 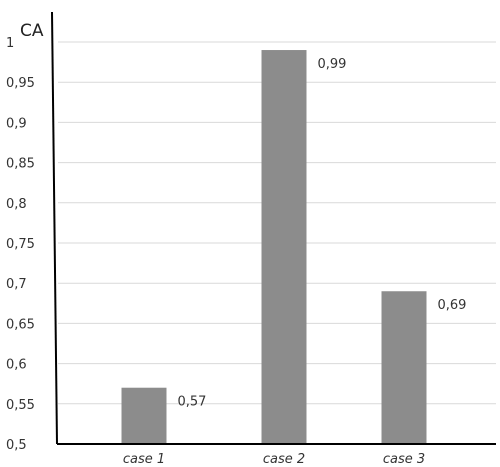 What do you see at coordinates (54, 228) in the screenshot?
I see `y-axis-line` at bounding box center [54, 228].